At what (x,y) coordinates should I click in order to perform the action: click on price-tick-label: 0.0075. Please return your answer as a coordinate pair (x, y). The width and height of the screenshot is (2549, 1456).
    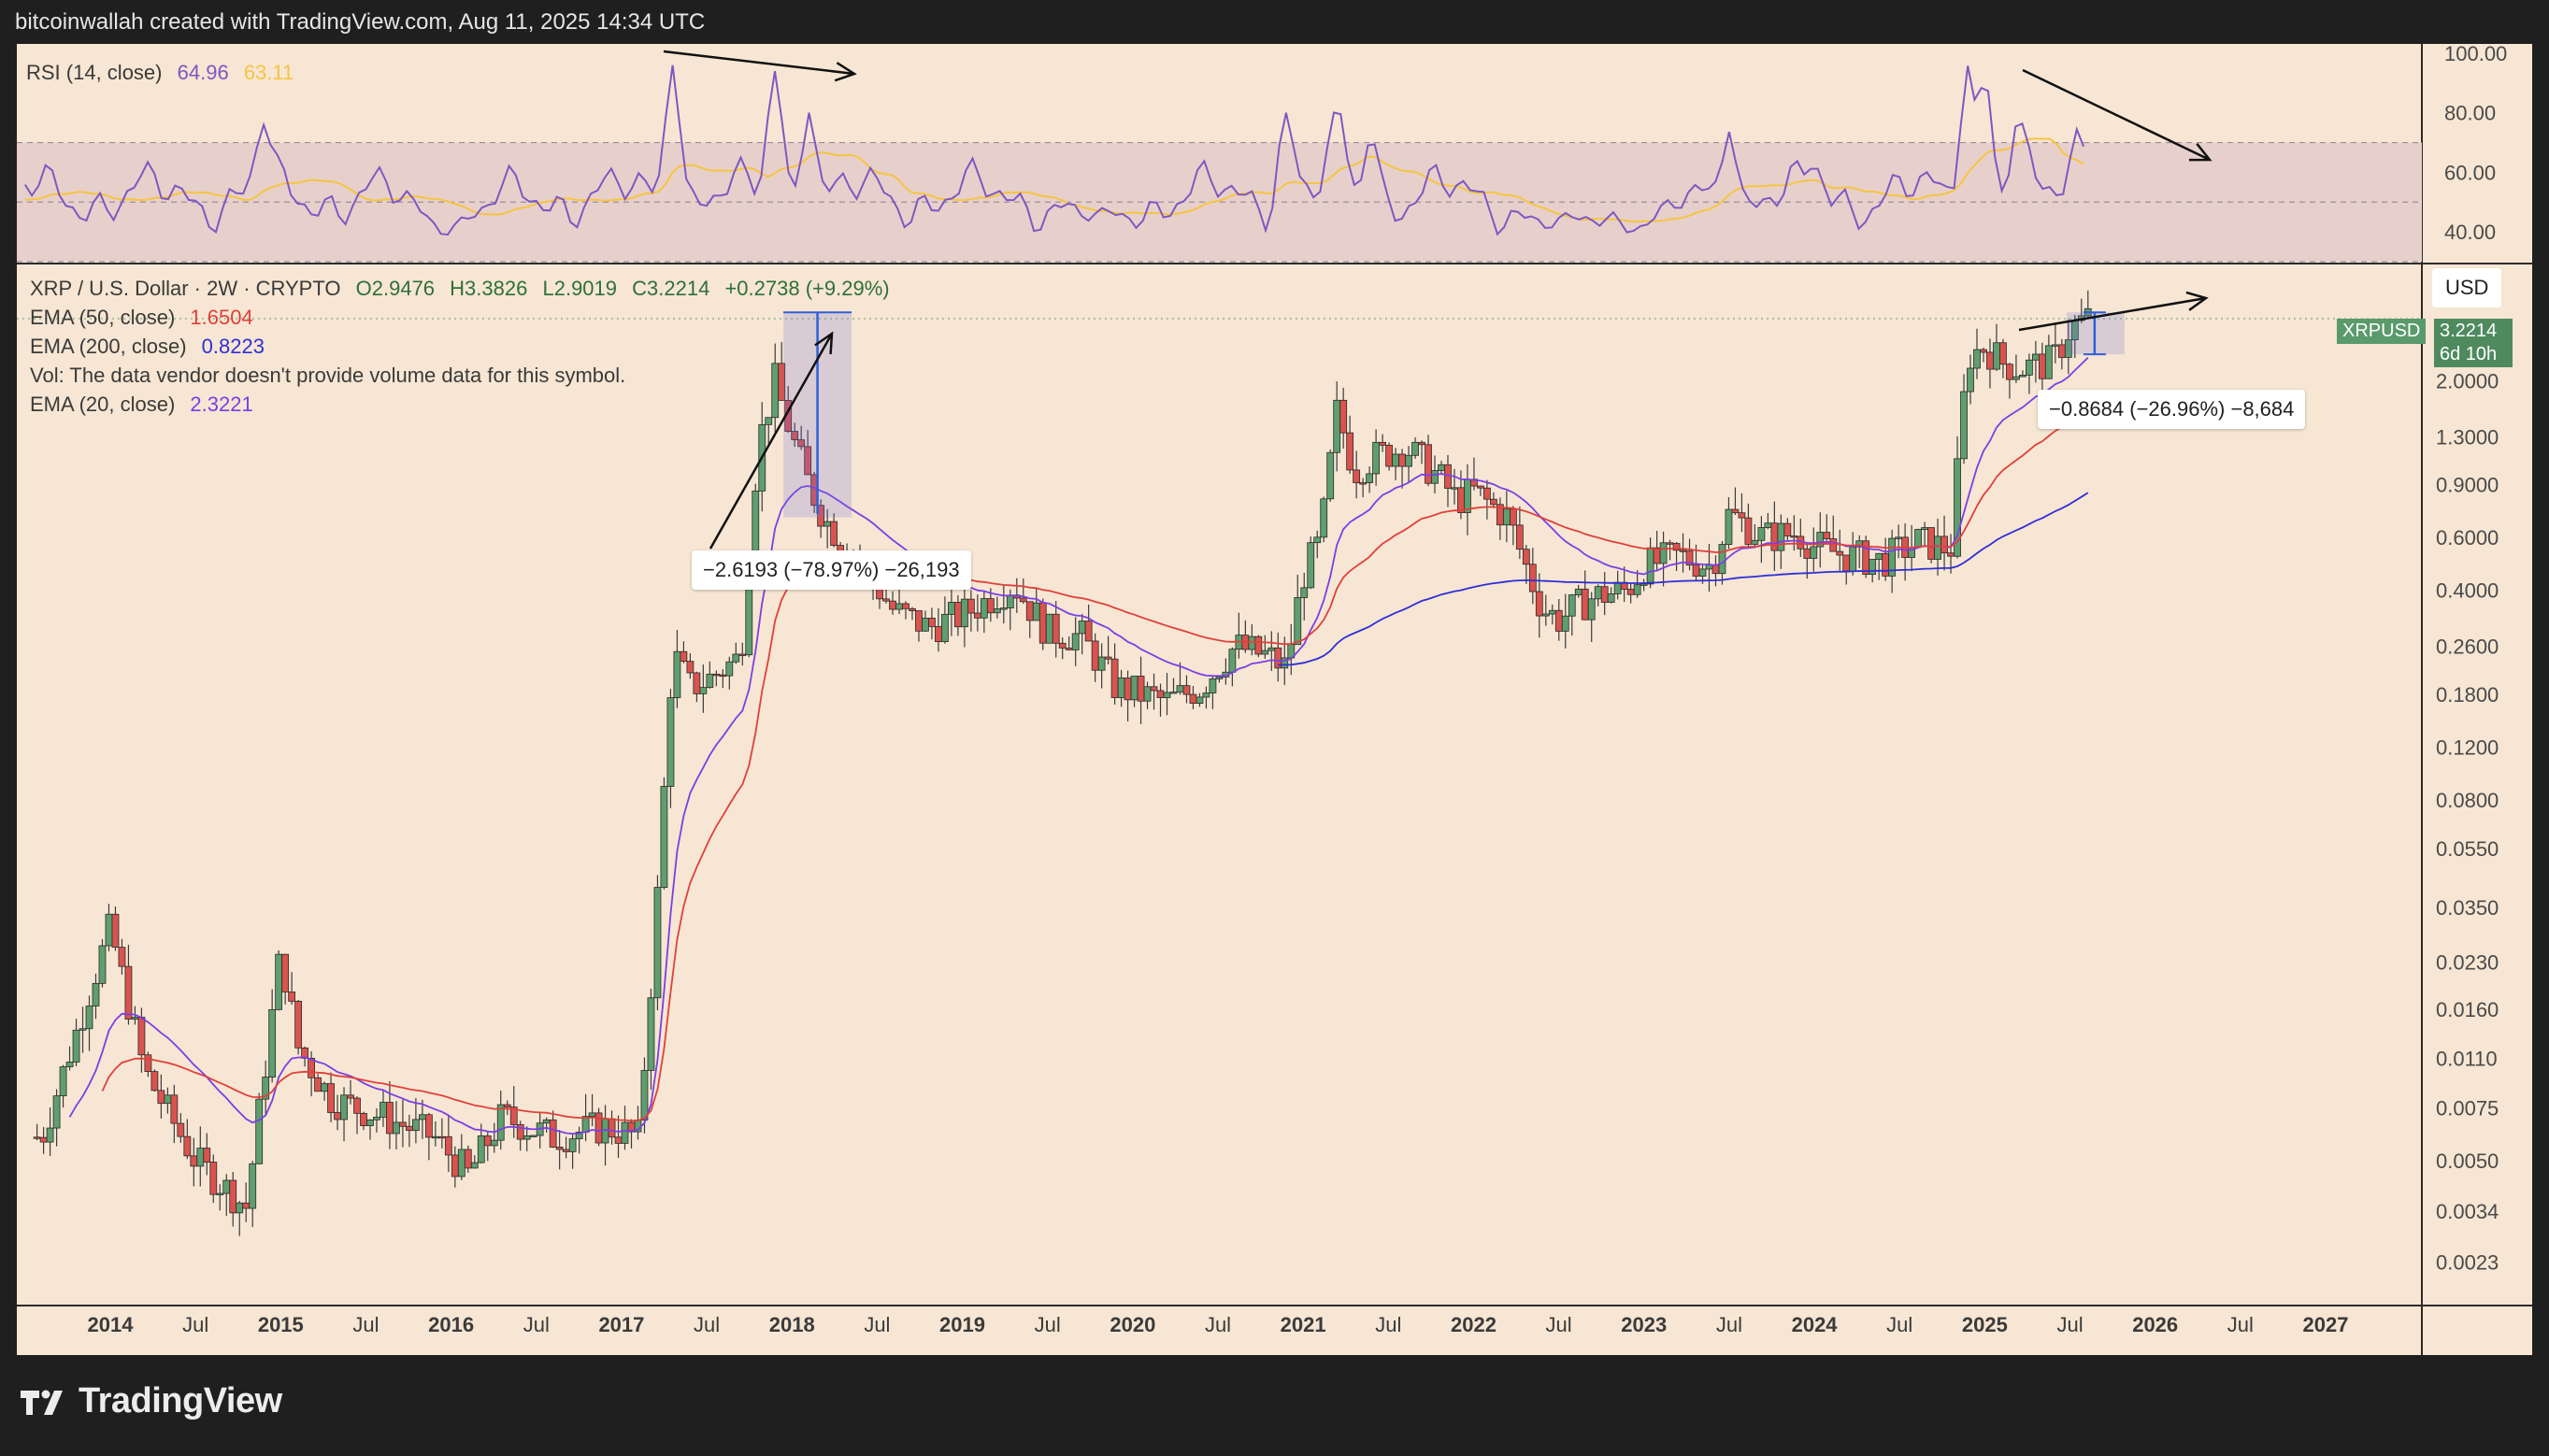
    Looking at the image, I should click on (2467, 1109).